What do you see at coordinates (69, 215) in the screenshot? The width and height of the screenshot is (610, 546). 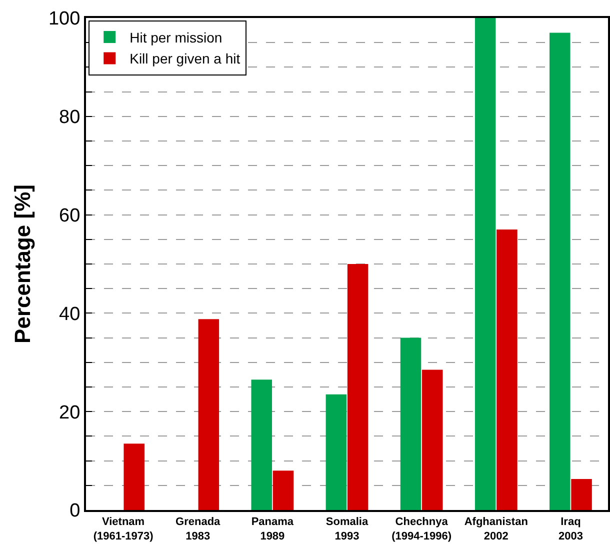 I see `y-tick-label: 60` at bounding box center [69, 215].